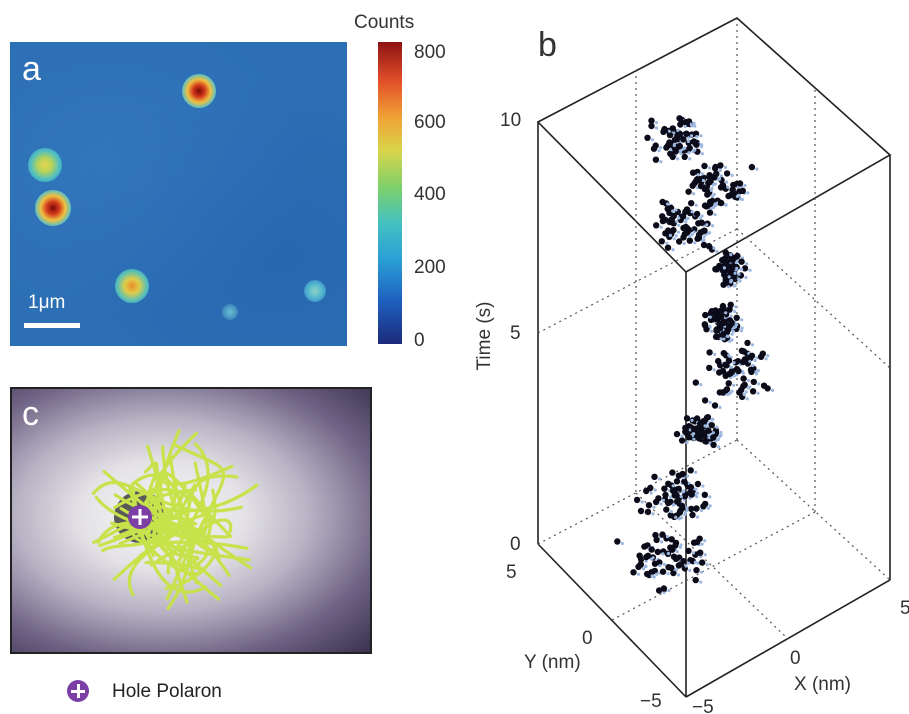 The height and width of the screenshot is (714, 909). I want to click on y-axis-label: Y (nm), so click(552, 662).